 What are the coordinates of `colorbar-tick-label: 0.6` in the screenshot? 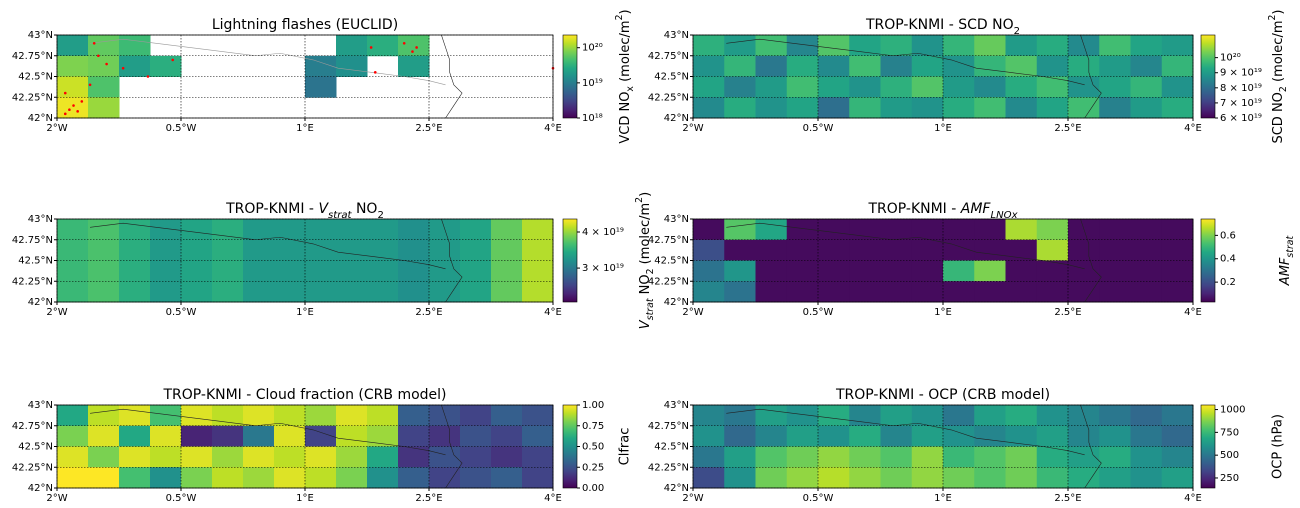 It's located at (1228, 235).